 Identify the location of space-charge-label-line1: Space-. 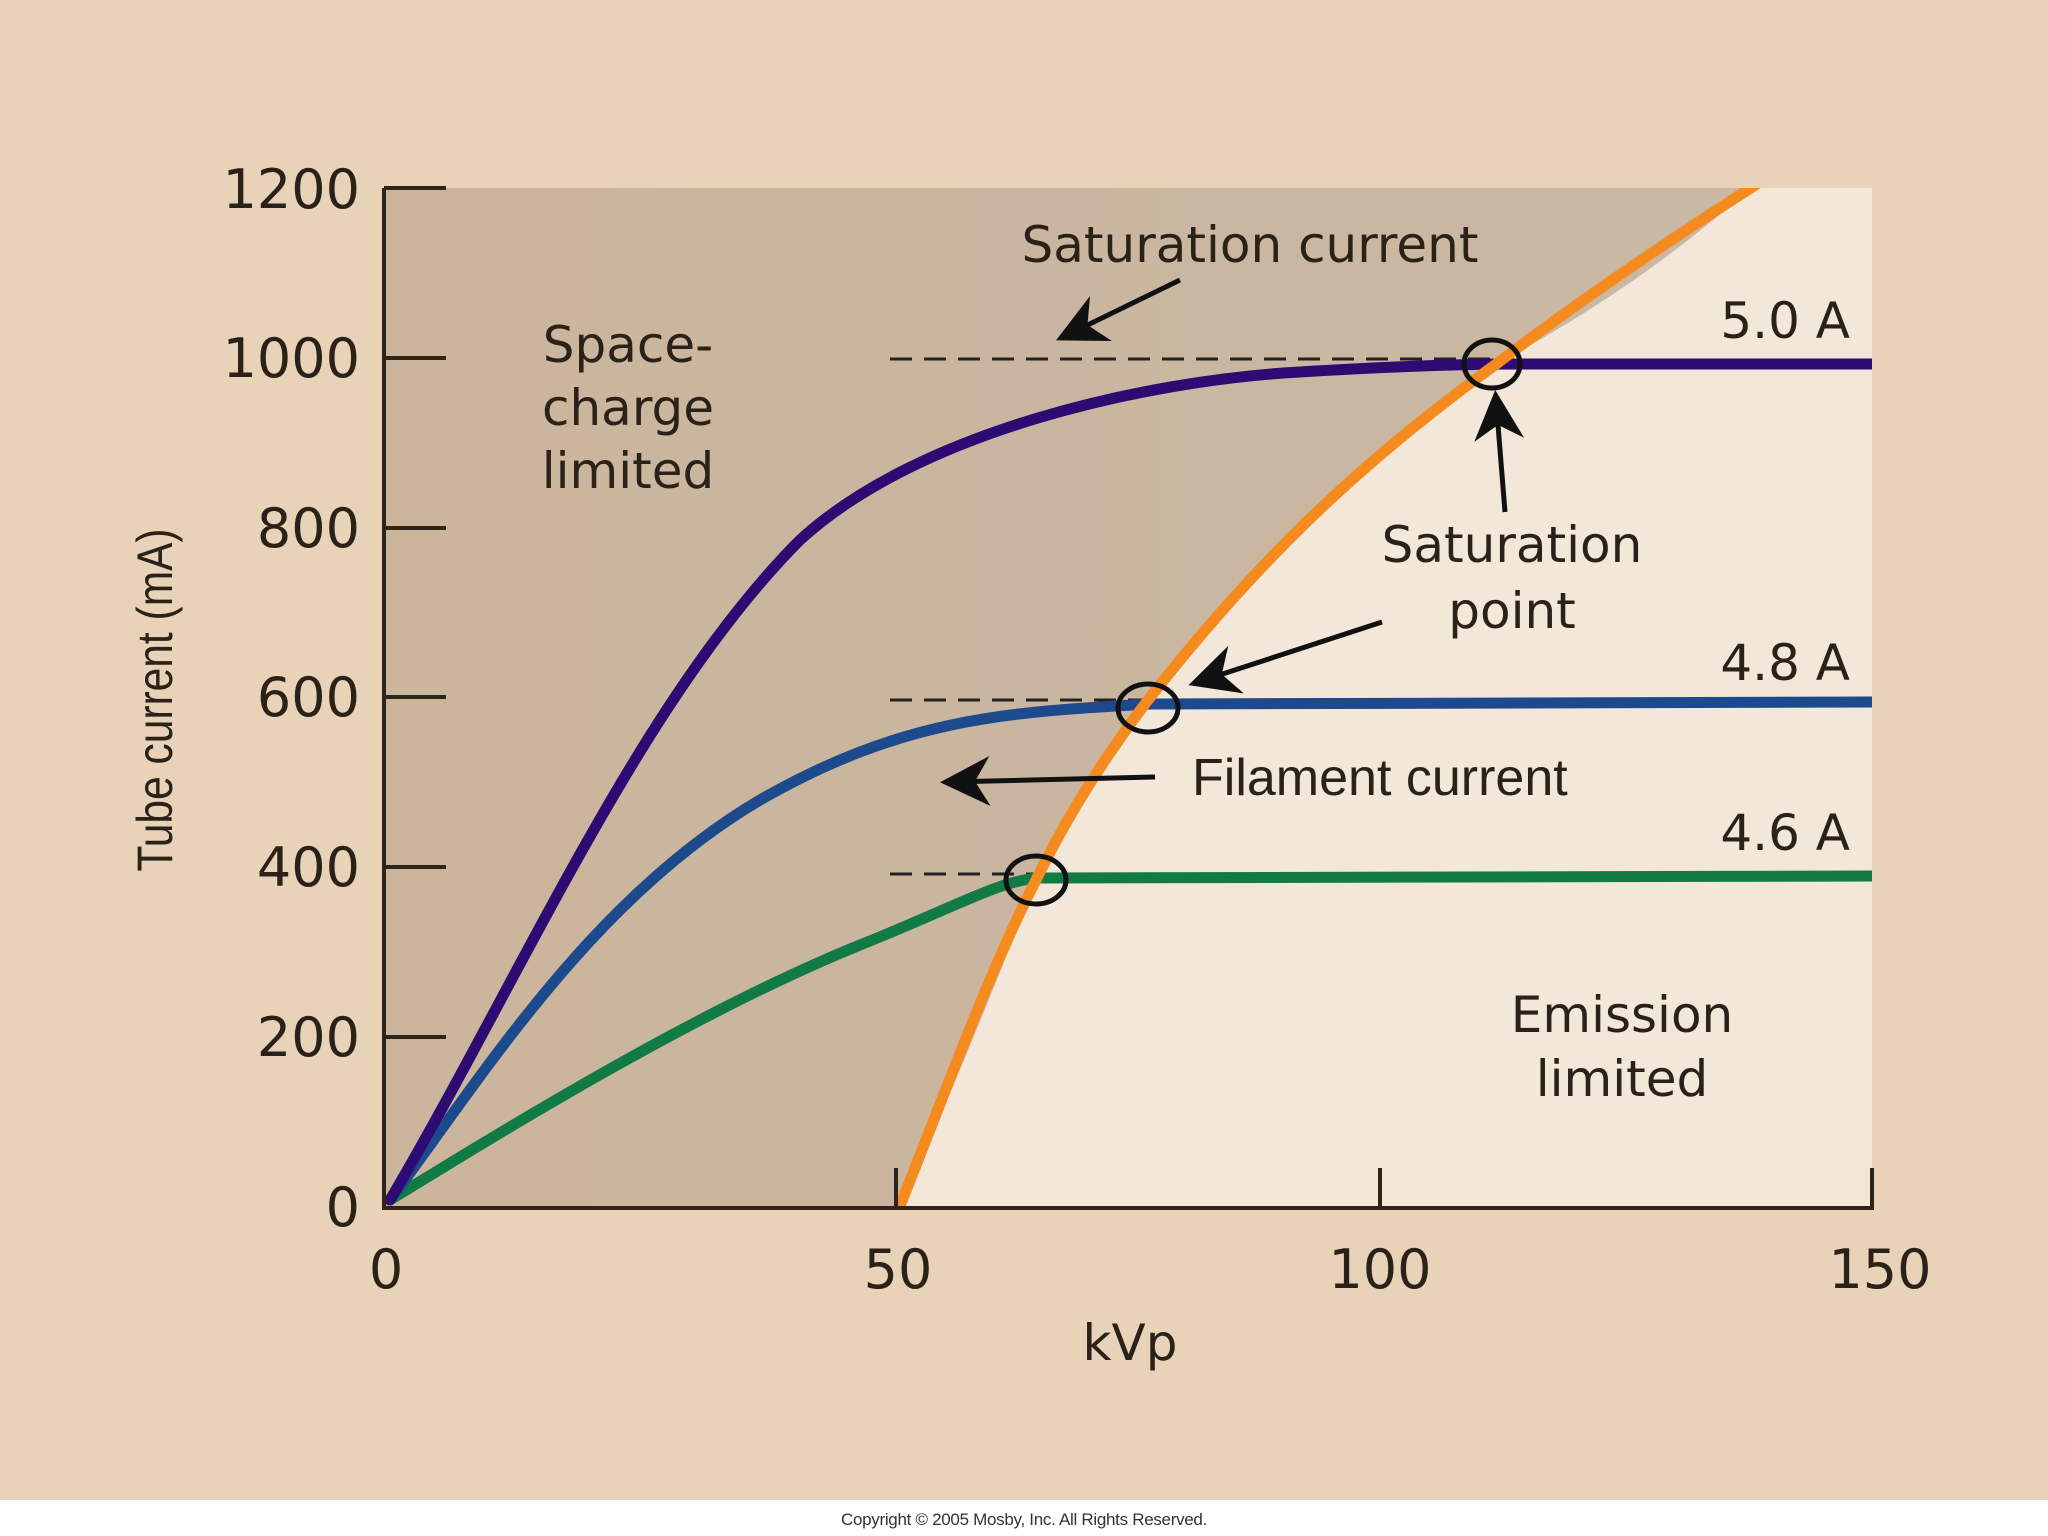
(628, 345).